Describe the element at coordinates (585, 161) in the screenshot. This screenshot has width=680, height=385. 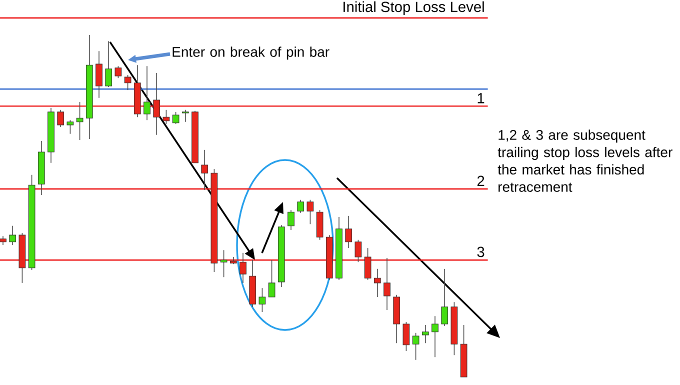
I see `text: 1,2 & 3 are subsequent trailing stop loss levels after the market has finished retracement` at that location.